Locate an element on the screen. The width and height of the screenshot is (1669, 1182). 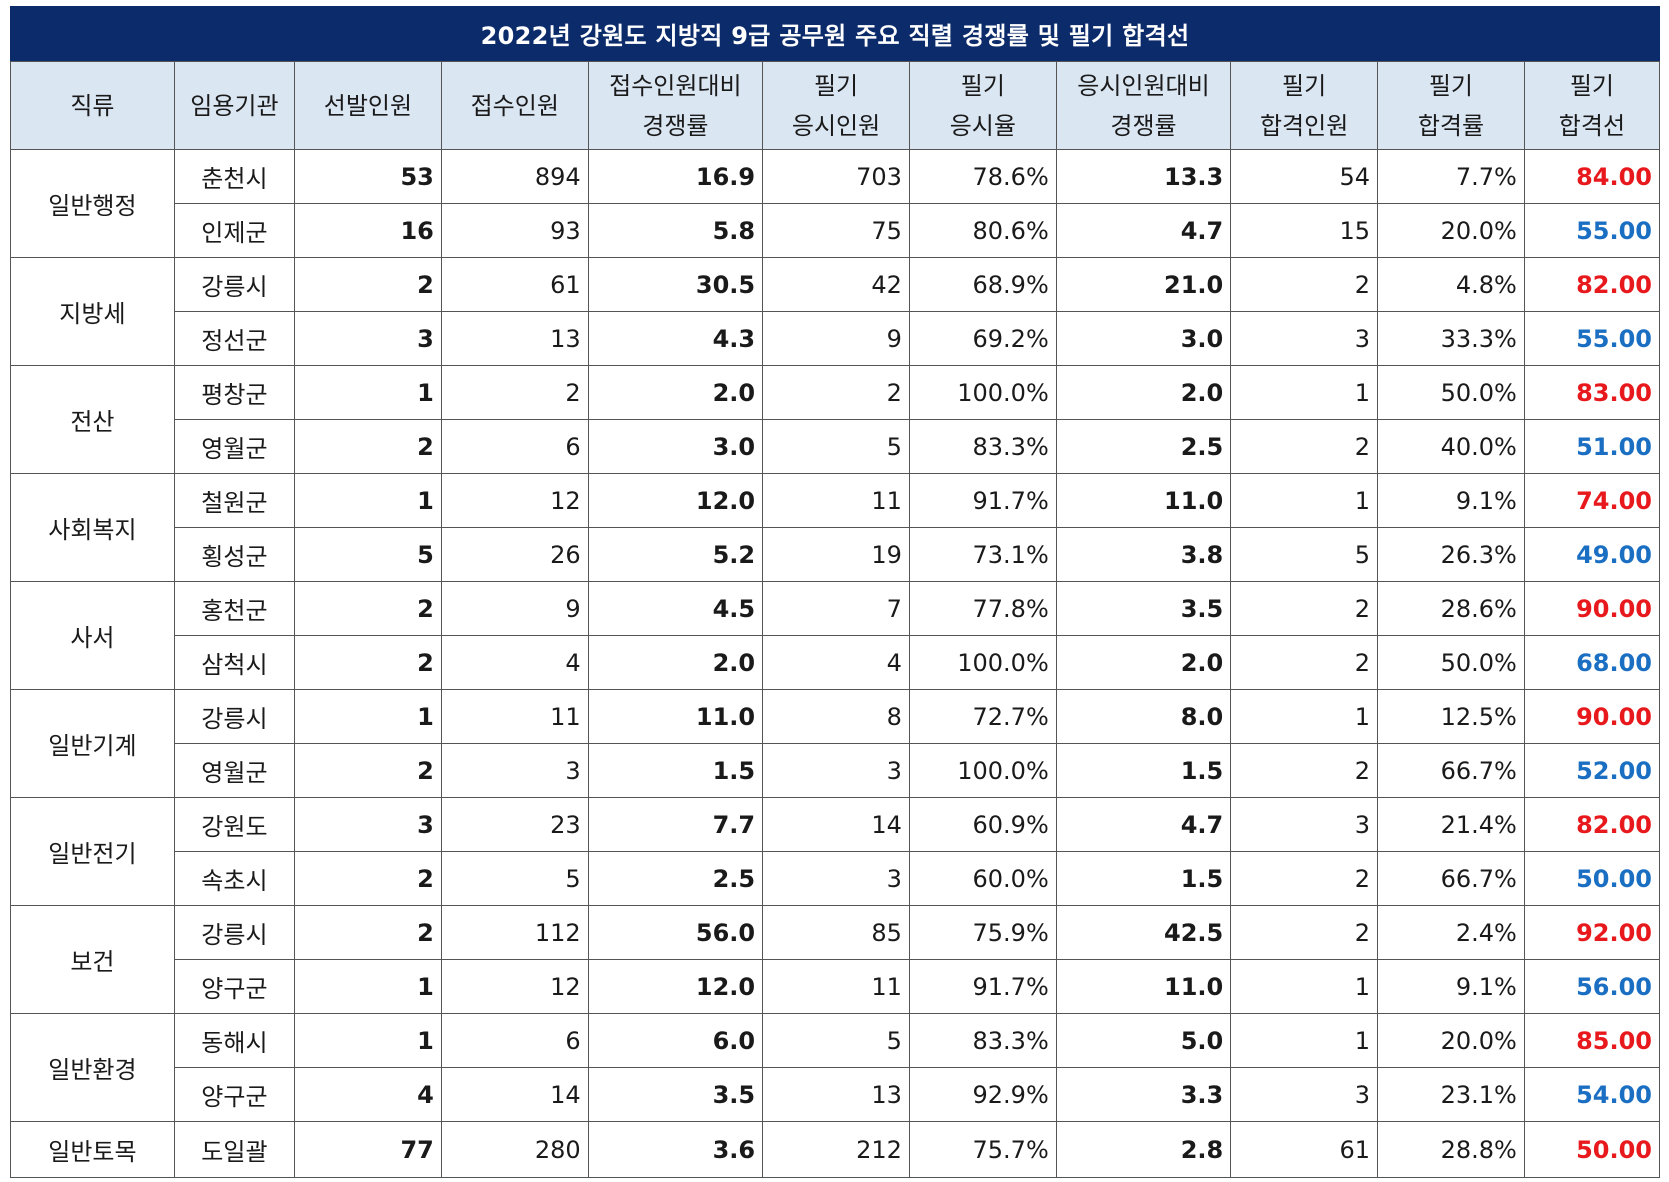
cutoff-cell: 51.00 is located at coordinates (1592, 446).